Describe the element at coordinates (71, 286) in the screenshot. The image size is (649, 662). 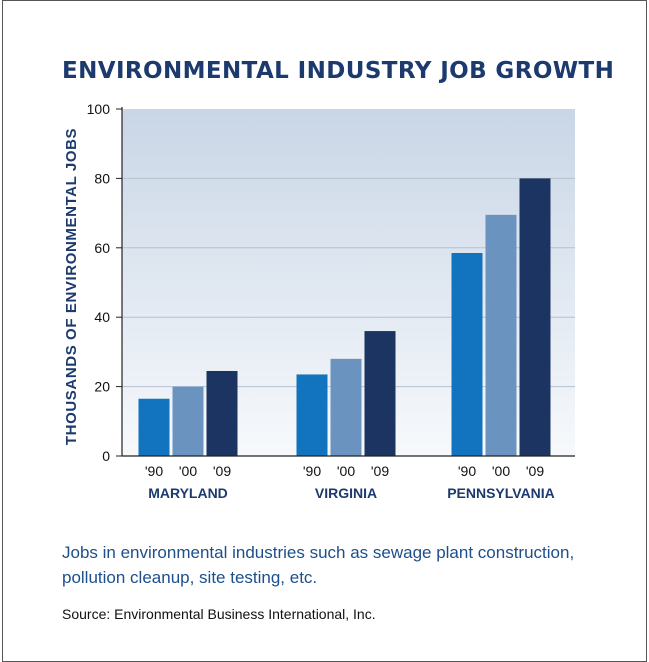
I see `y-axis-title: THOUSANDS OF ENVIRONMENTAL JOBS` at that location.